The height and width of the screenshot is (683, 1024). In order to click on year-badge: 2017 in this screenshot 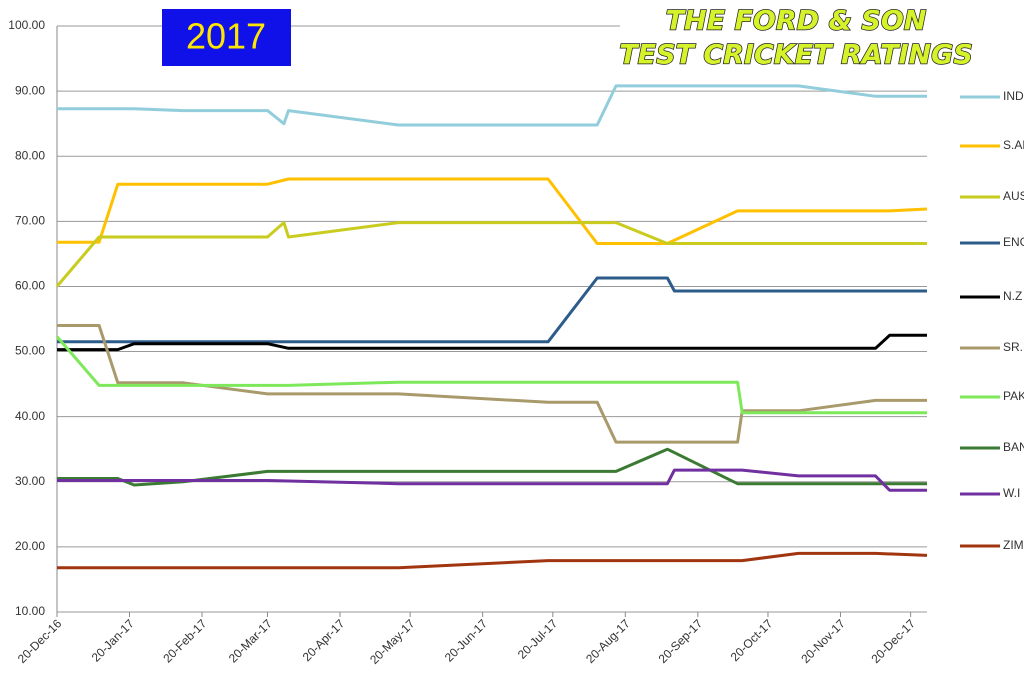, I will do `click(226, 36)`.